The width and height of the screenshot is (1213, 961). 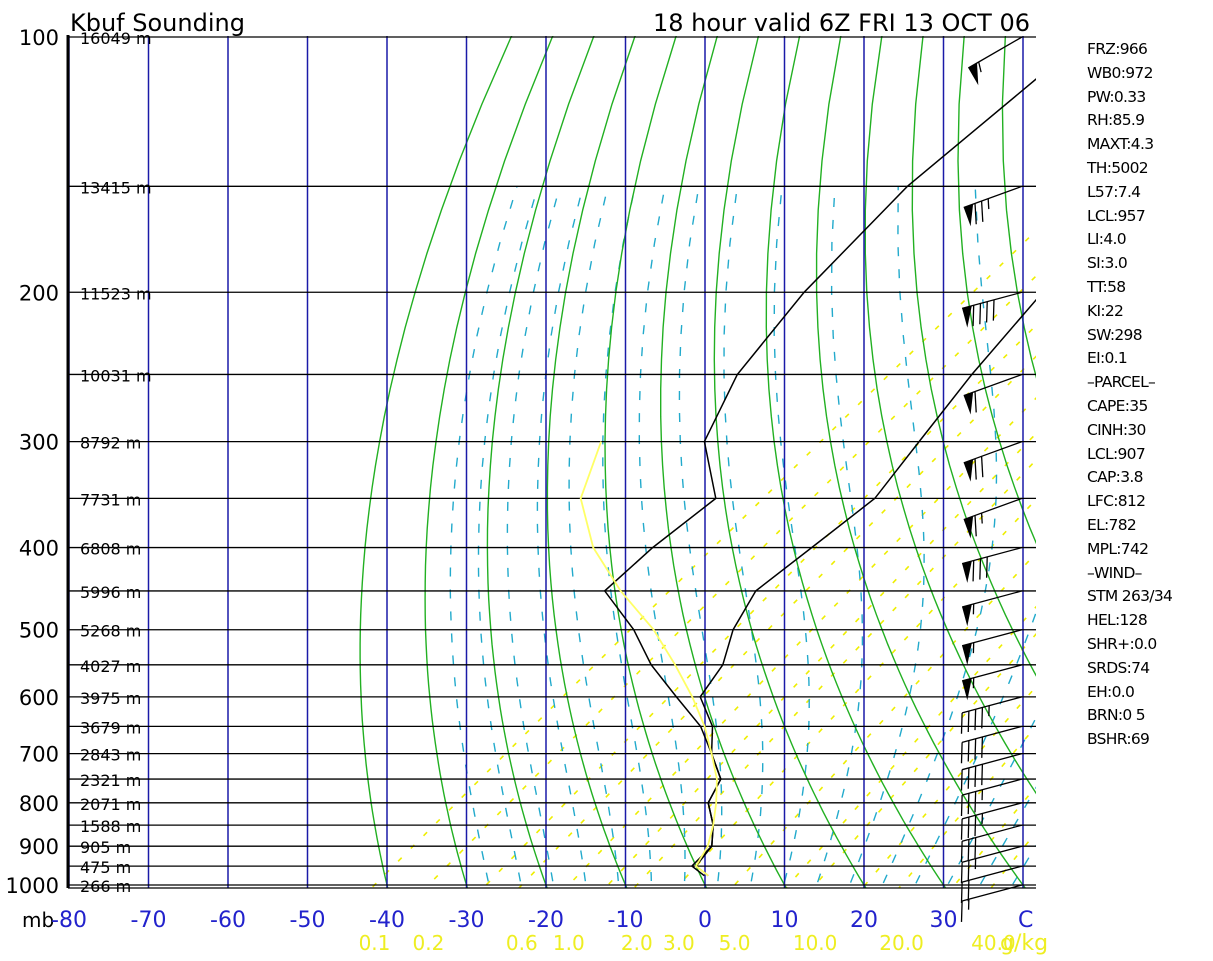 I want to click on stat-item: LFC:812, so click(x=1116, y=501).